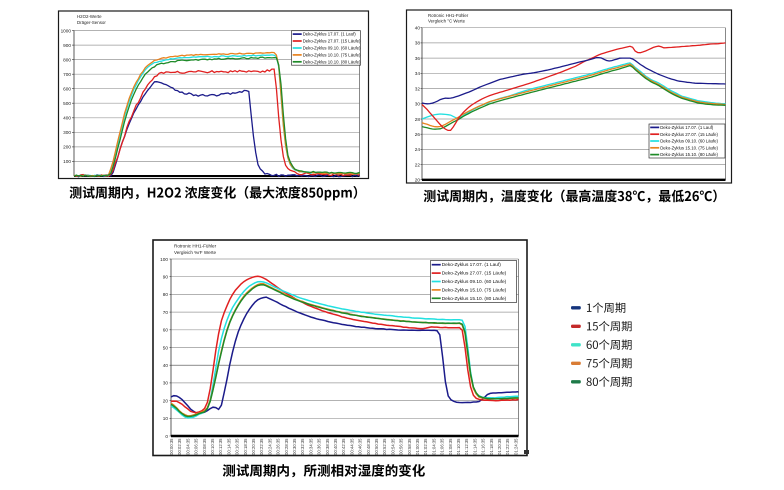 The image size is (784, 490). Describe the element at coordinates (499, 446) in the screenshot. I see `svg-text: 01:20:35` at that location.